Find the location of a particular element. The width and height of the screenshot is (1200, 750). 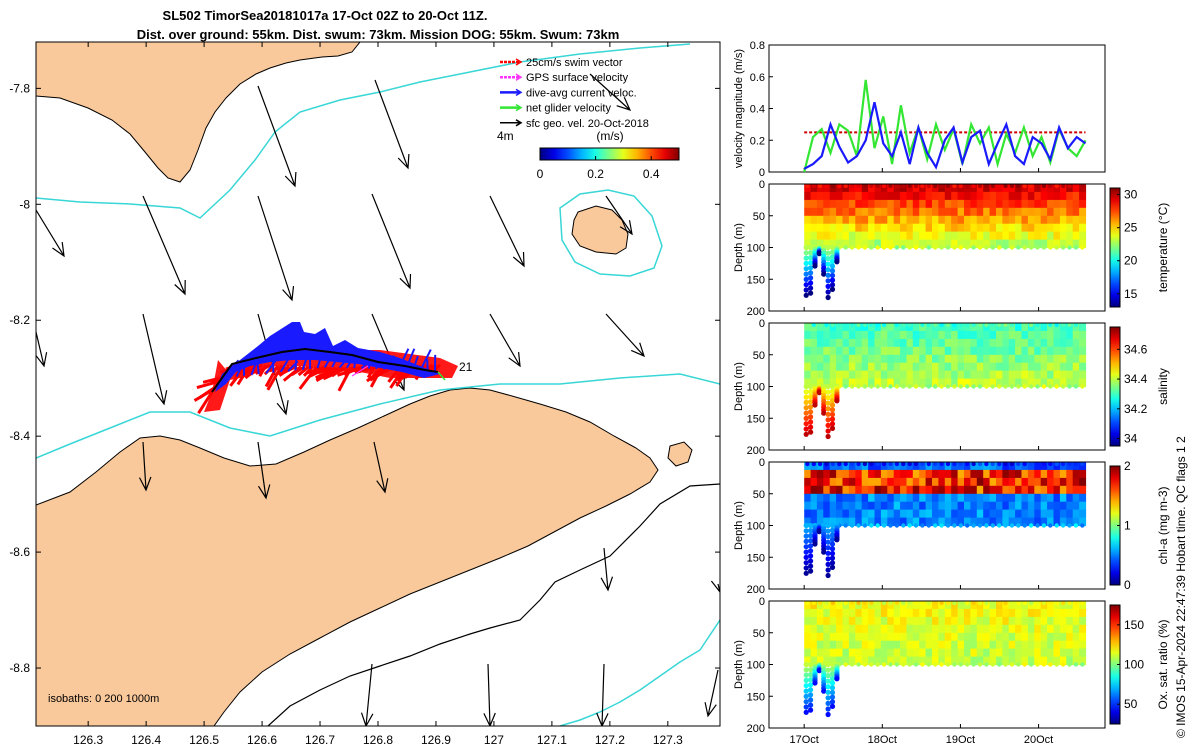

isobath-200-south is located at coordinates (378, 416).